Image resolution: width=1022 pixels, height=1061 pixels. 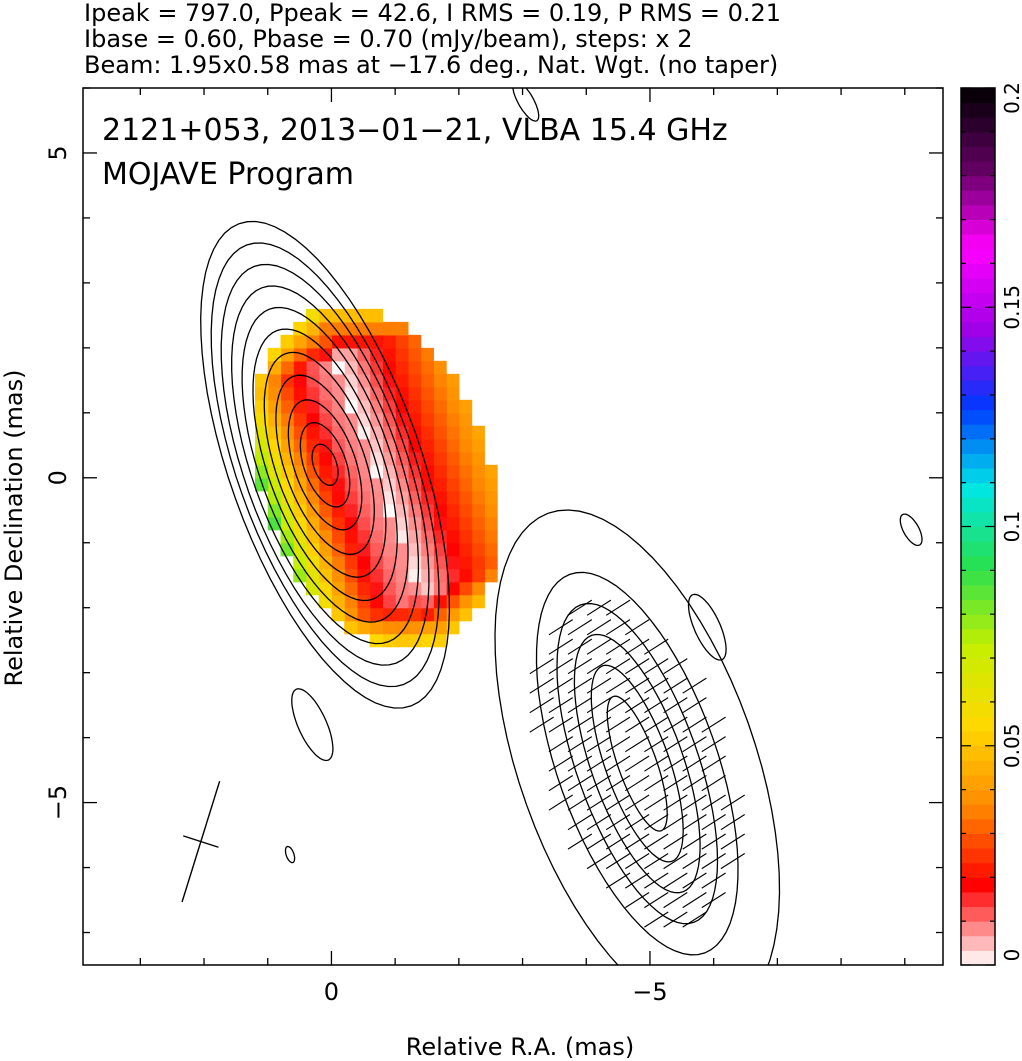 I want to click on map-subtitle: MOJAVE Program, so click(x=228, y=174).